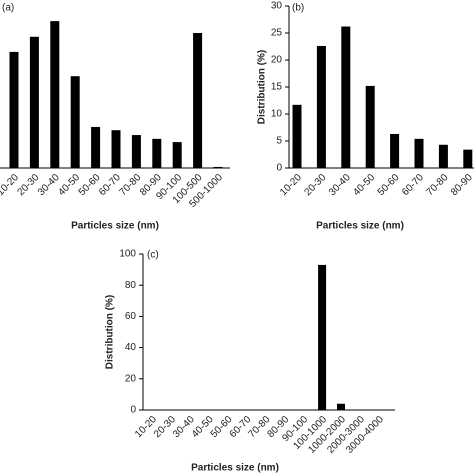 The image size is (474, 474). I want to click on y-tick-label: 30, so click(277, 6).